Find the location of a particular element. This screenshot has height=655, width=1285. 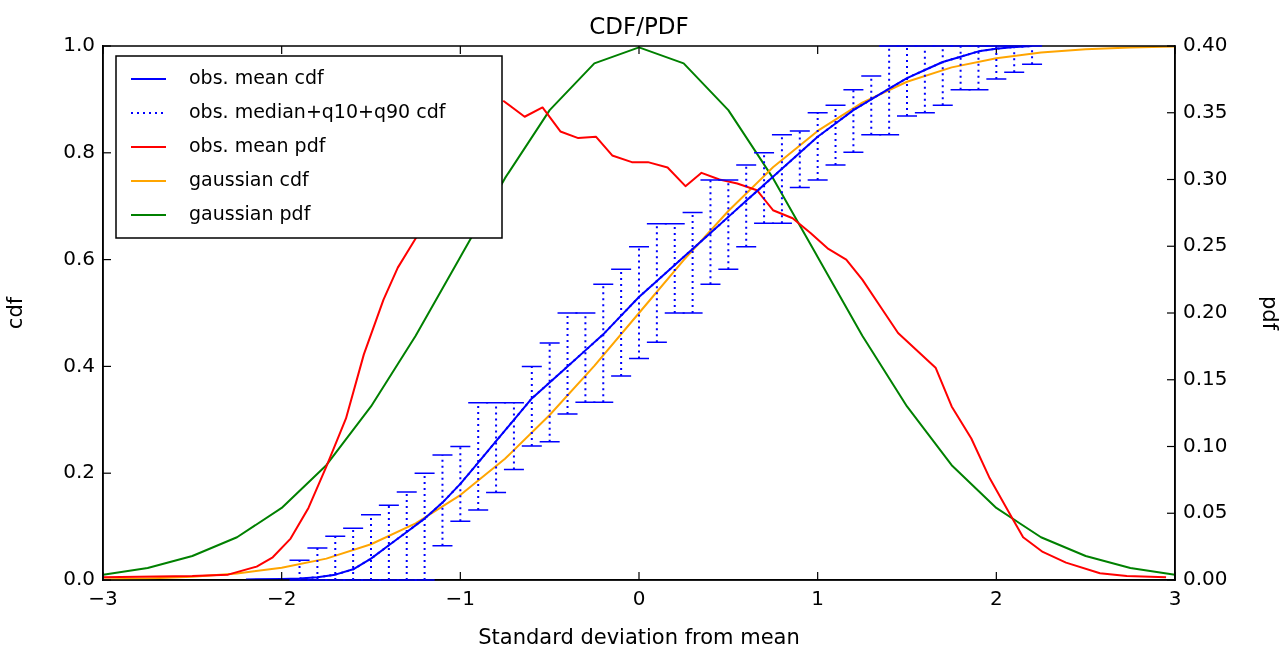

legend-label: obs. mean pdf is located at coordinates (258, 144).